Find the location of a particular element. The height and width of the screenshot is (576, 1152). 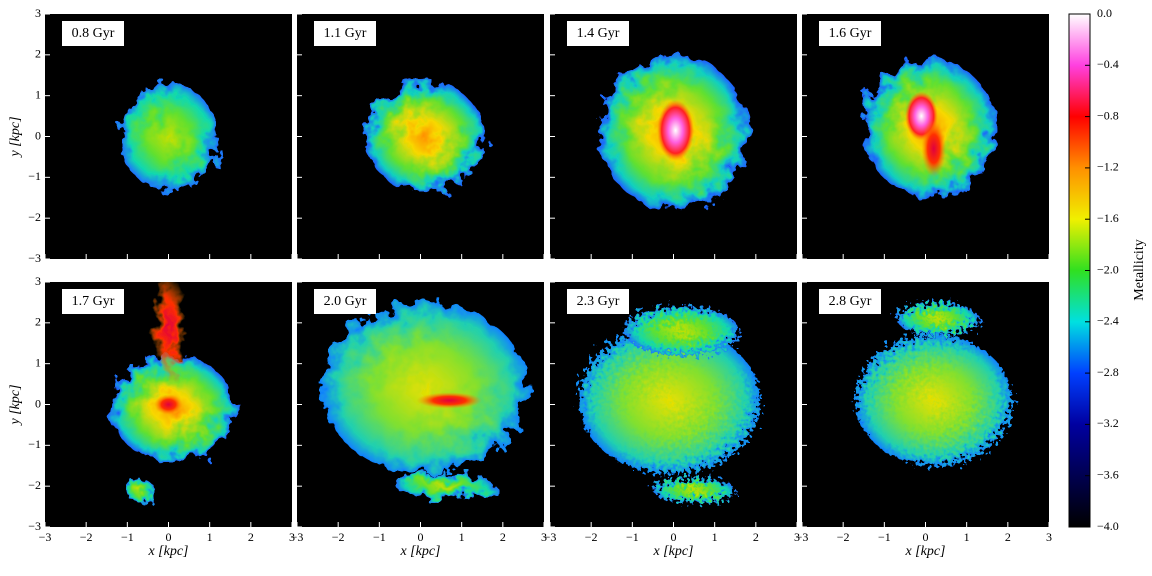

panel-label: 2.0 Gyr is located at coordinates (345, 301).